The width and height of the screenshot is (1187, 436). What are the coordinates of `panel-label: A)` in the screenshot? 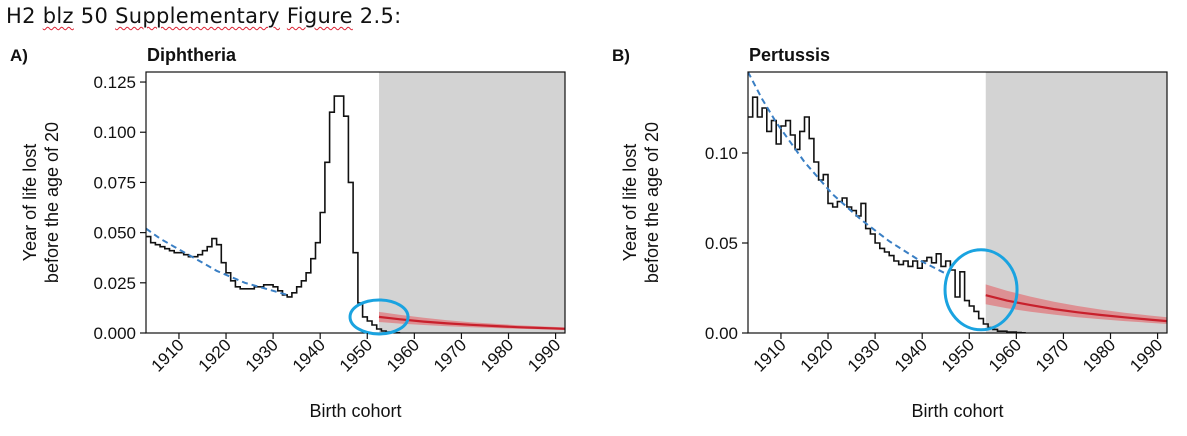 It's located at (19, 55).